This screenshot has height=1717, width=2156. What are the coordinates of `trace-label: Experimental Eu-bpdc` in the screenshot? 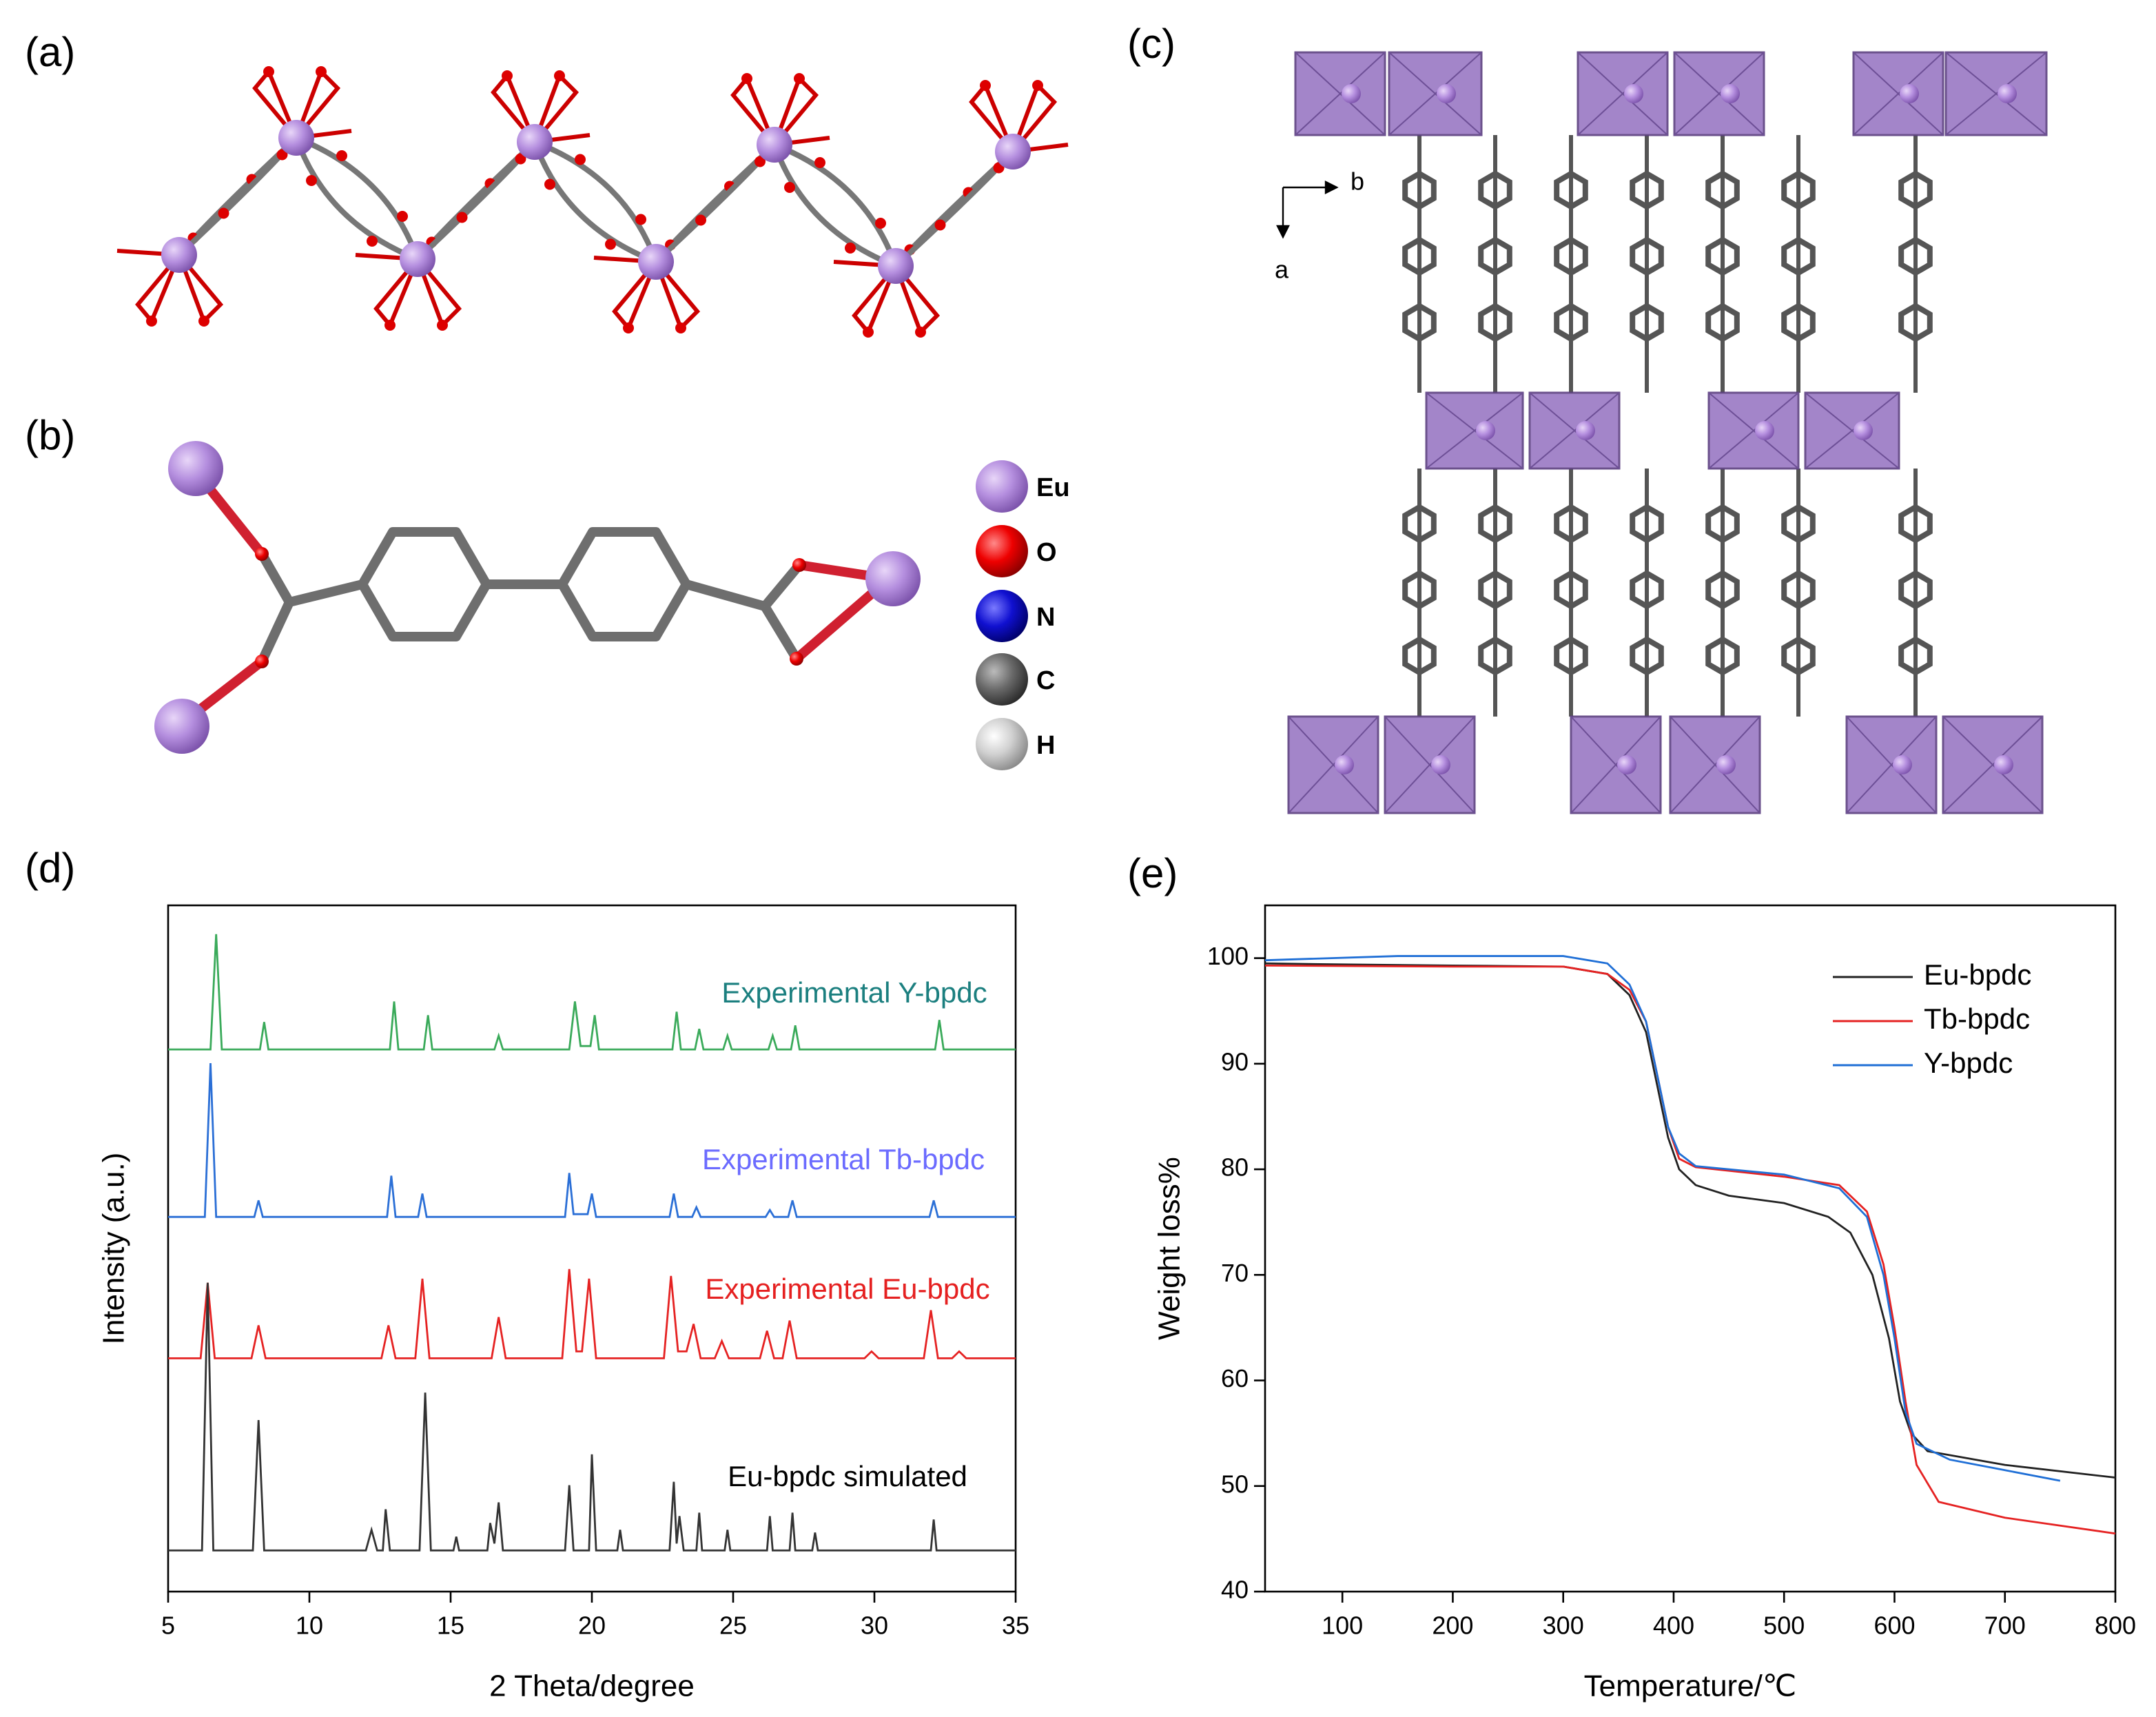 It's located at (847, 1289).